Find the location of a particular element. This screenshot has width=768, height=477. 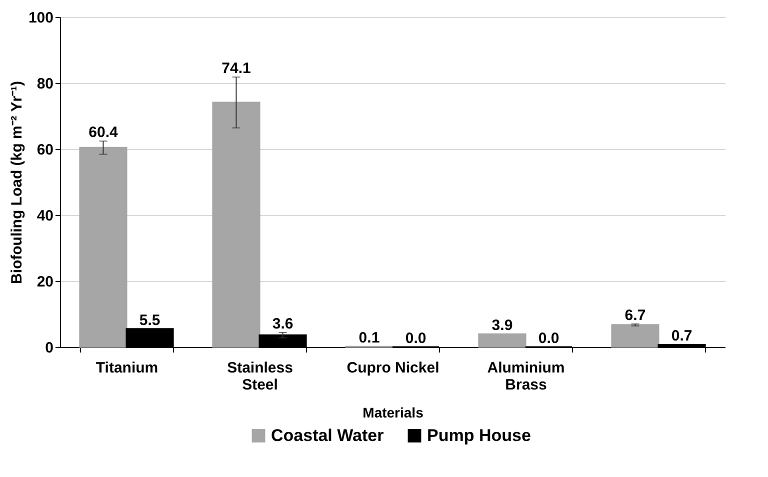

data-label: 0.7 is located at coordinates (681, 336).